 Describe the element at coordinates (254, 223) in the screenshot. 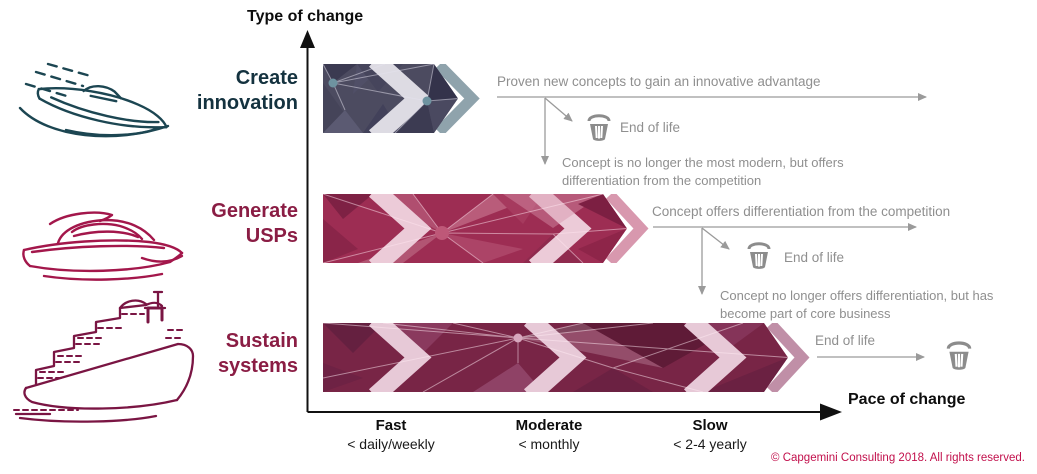

I see `row-label-generate-usps: Generate USPs` at that location.